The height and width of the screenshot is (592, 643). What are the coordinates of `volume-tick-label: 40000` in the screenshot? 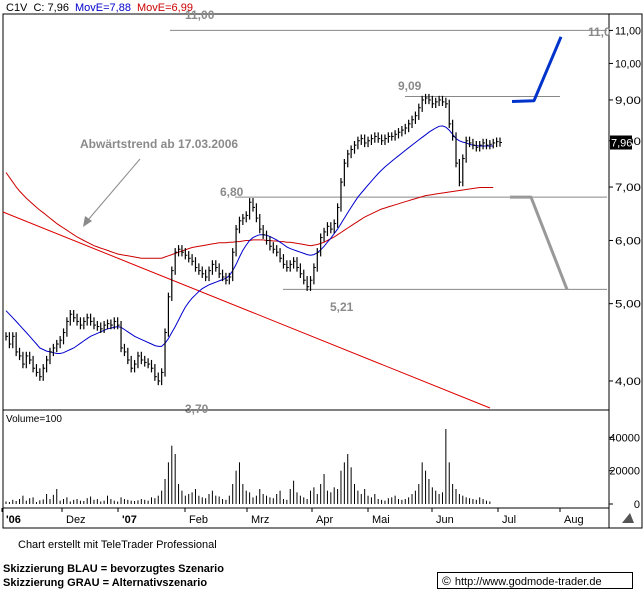 It's located at (624, 438).